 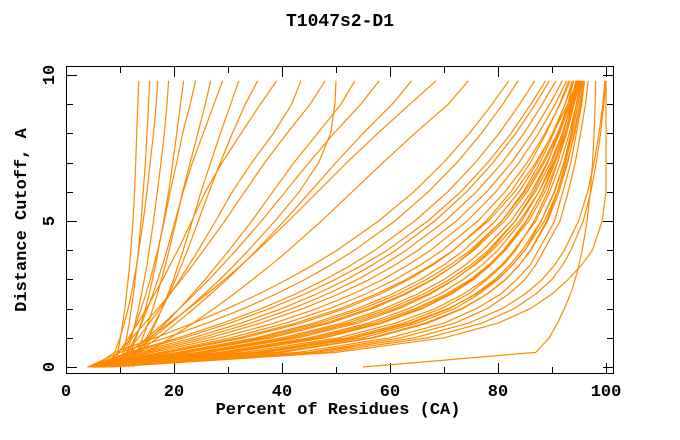 I want to click on x-tick-label: 40, so click(x=282, y=392).